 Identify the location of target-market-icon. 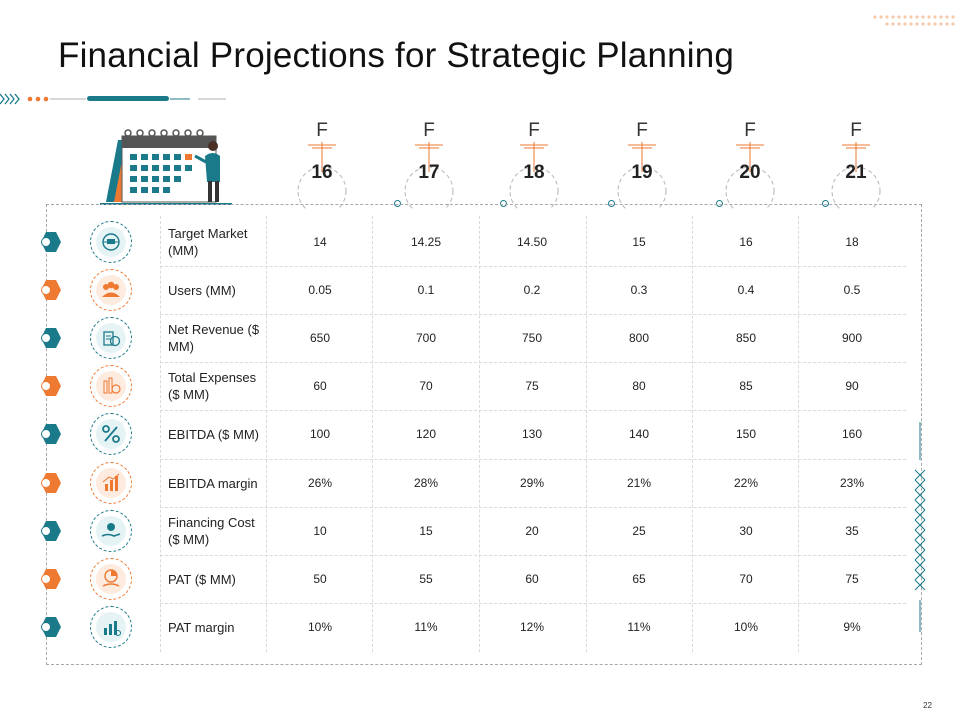
(111, 242).